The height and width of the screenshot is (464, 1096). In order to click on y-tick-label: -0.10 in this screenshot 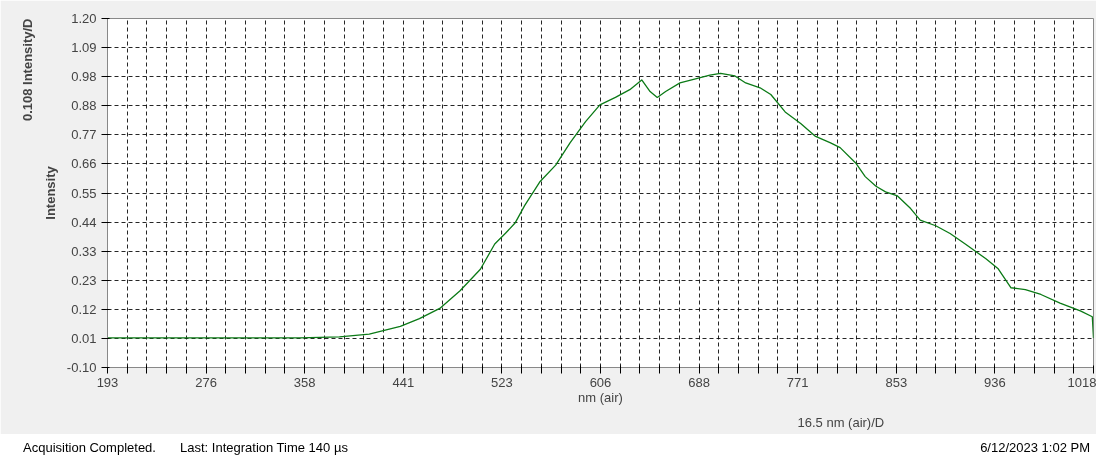, I will do `click(81, 367)`.